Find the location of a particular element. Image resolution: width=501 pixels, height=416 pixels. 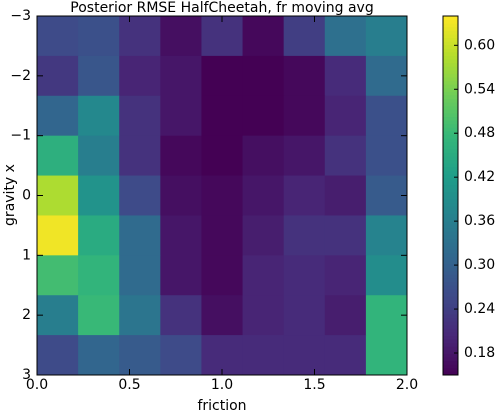

x-tick-label: 1.0 is located at coordinates (222, 385).